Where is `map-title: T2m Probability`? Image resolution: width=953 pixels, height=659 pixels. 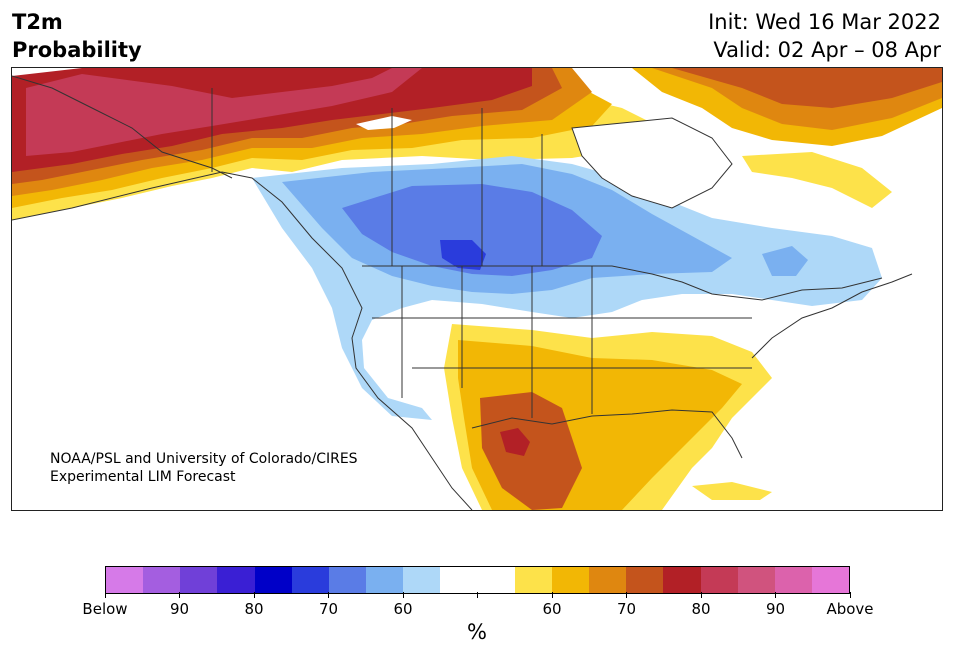
map-title: T2m Probability is located at coordinates (77, 36).